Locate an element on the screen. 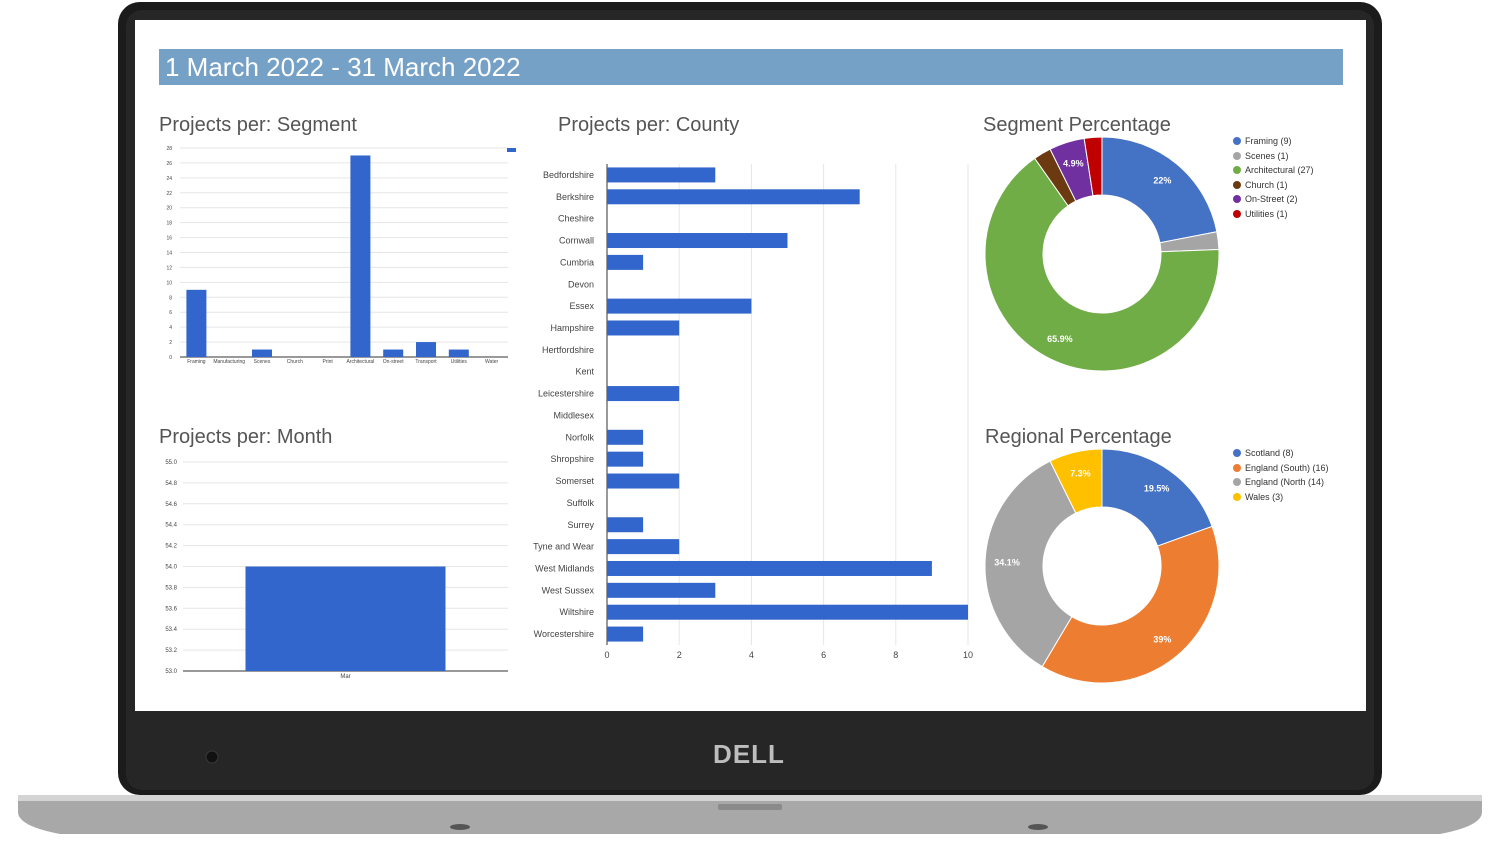  month-chart-title: Projects per: Month is located at coordinates (246, 437).